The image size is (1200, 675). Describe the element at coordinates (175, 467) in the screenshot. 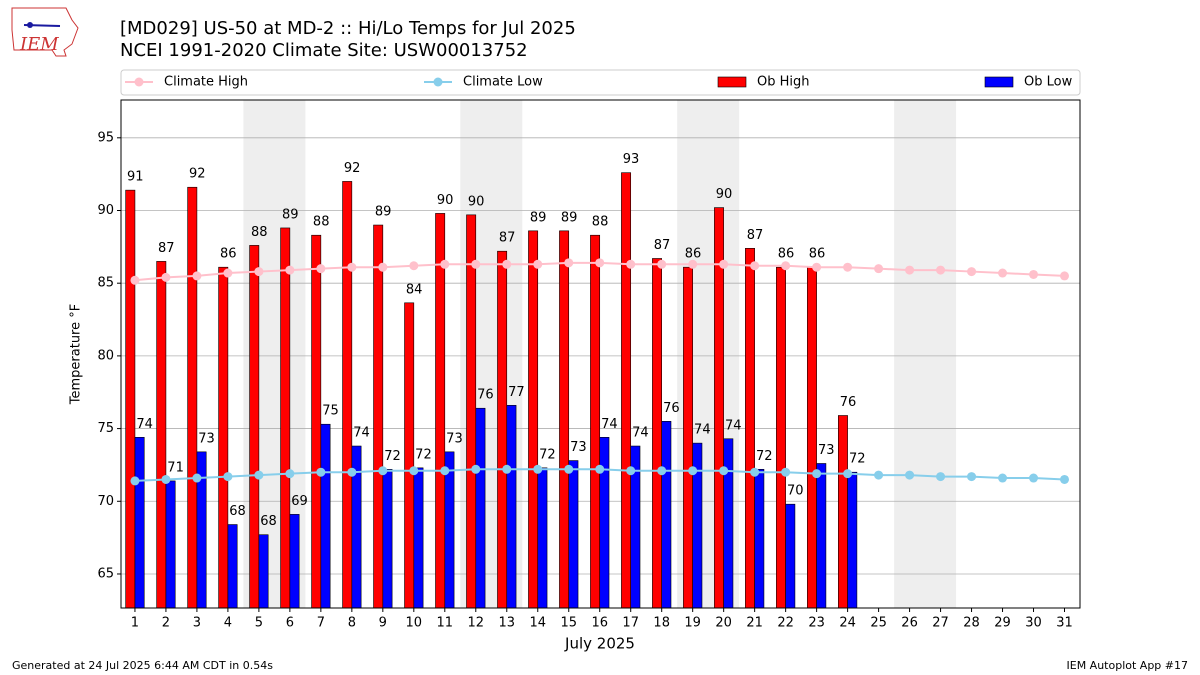

I see `value-label: 71` at that location.